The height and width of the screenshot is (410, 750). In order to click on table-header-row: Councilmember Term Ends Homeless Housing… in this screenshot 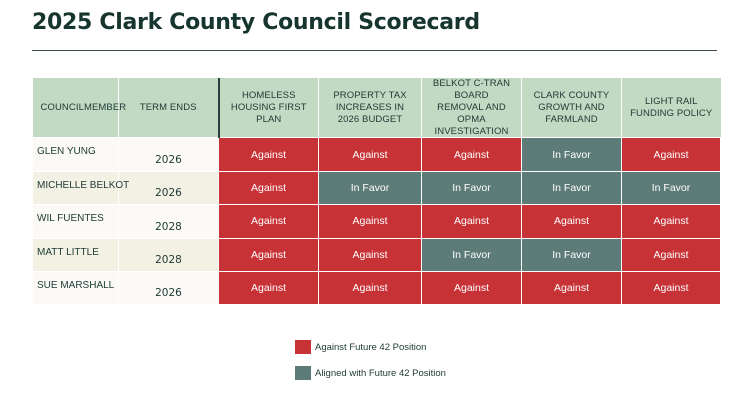, I will do `click(376, 108)`.